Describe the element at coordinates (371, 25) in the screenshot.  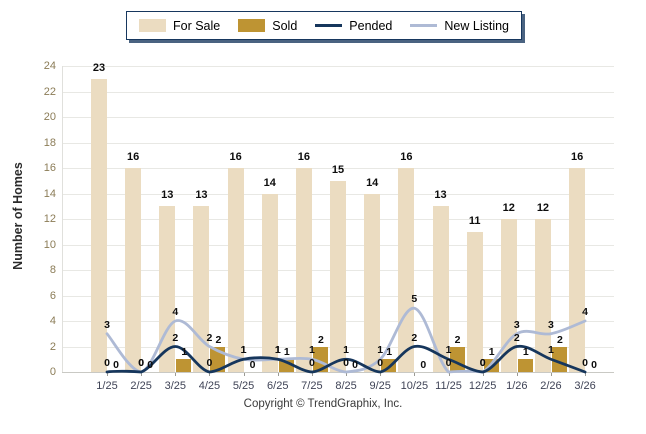
I see `legend-label: Pended` at that location.